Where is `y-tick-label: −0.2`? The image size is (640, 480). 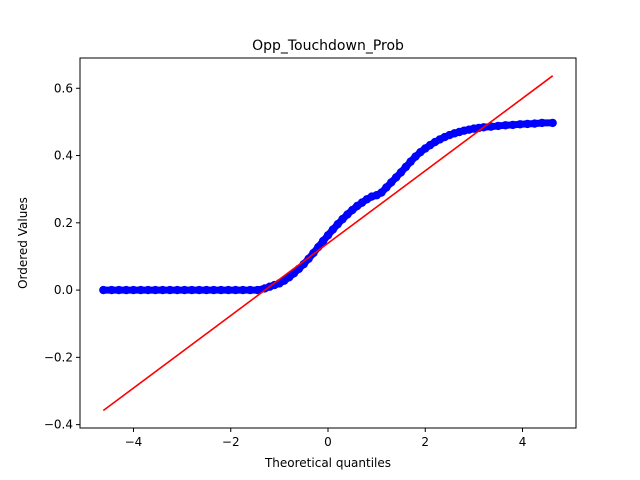 y-tick-label: −0.2 is located at coordinates (58, 357).